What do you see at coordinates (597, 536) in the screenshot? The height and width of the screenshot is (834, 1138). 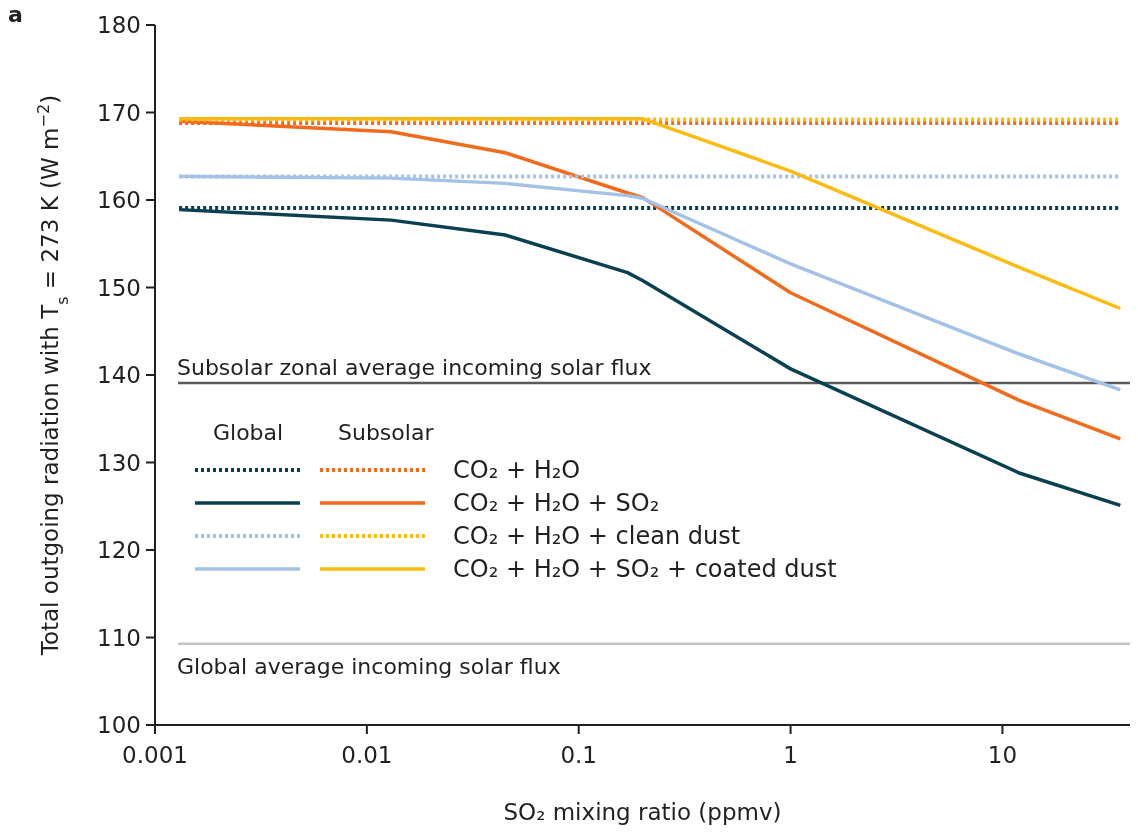 I see `legend-label: CO₂ + H₂O + clean dust` at bounding box center [597, 536].